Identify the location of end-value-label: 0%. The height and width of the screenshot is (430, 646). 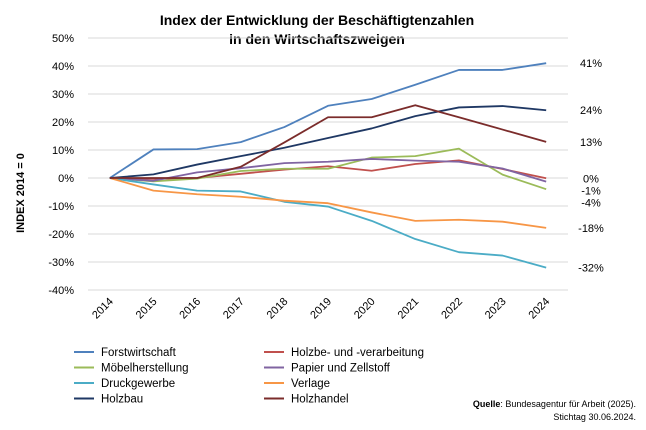
(591, 179).